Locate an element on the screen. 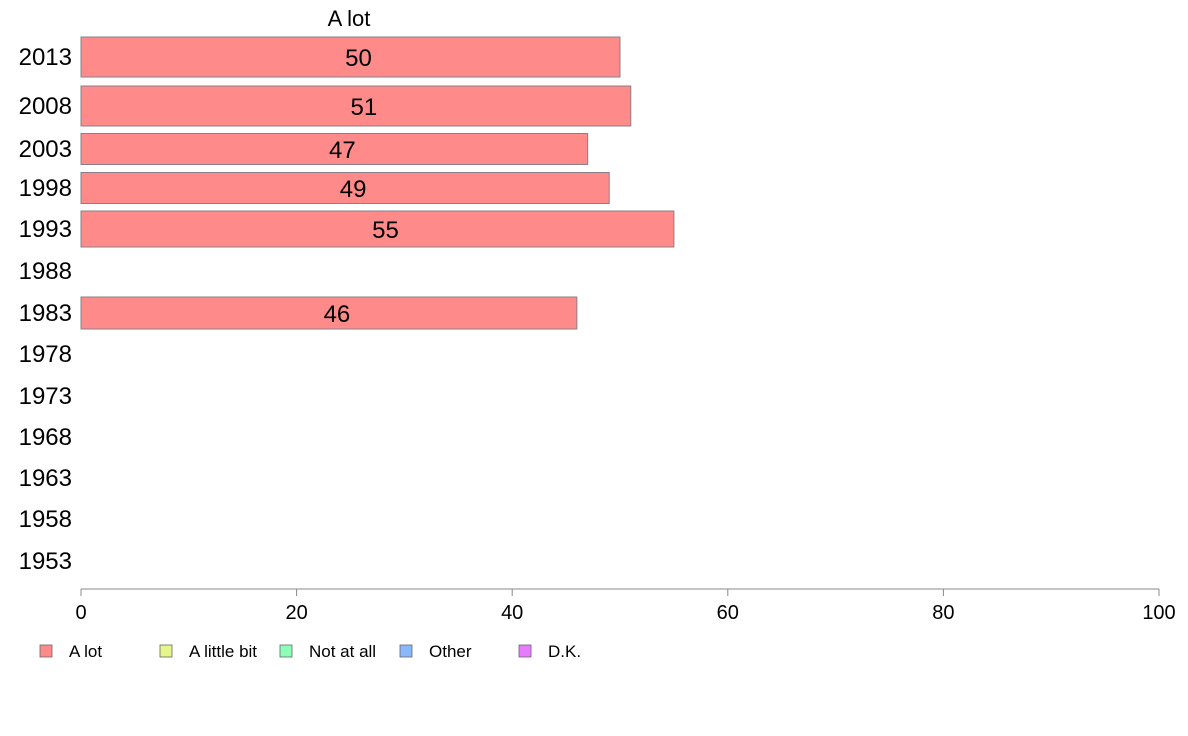 The image size is (1188, 736). y-tick-label: 1998 is located at coordinates (45, 188).